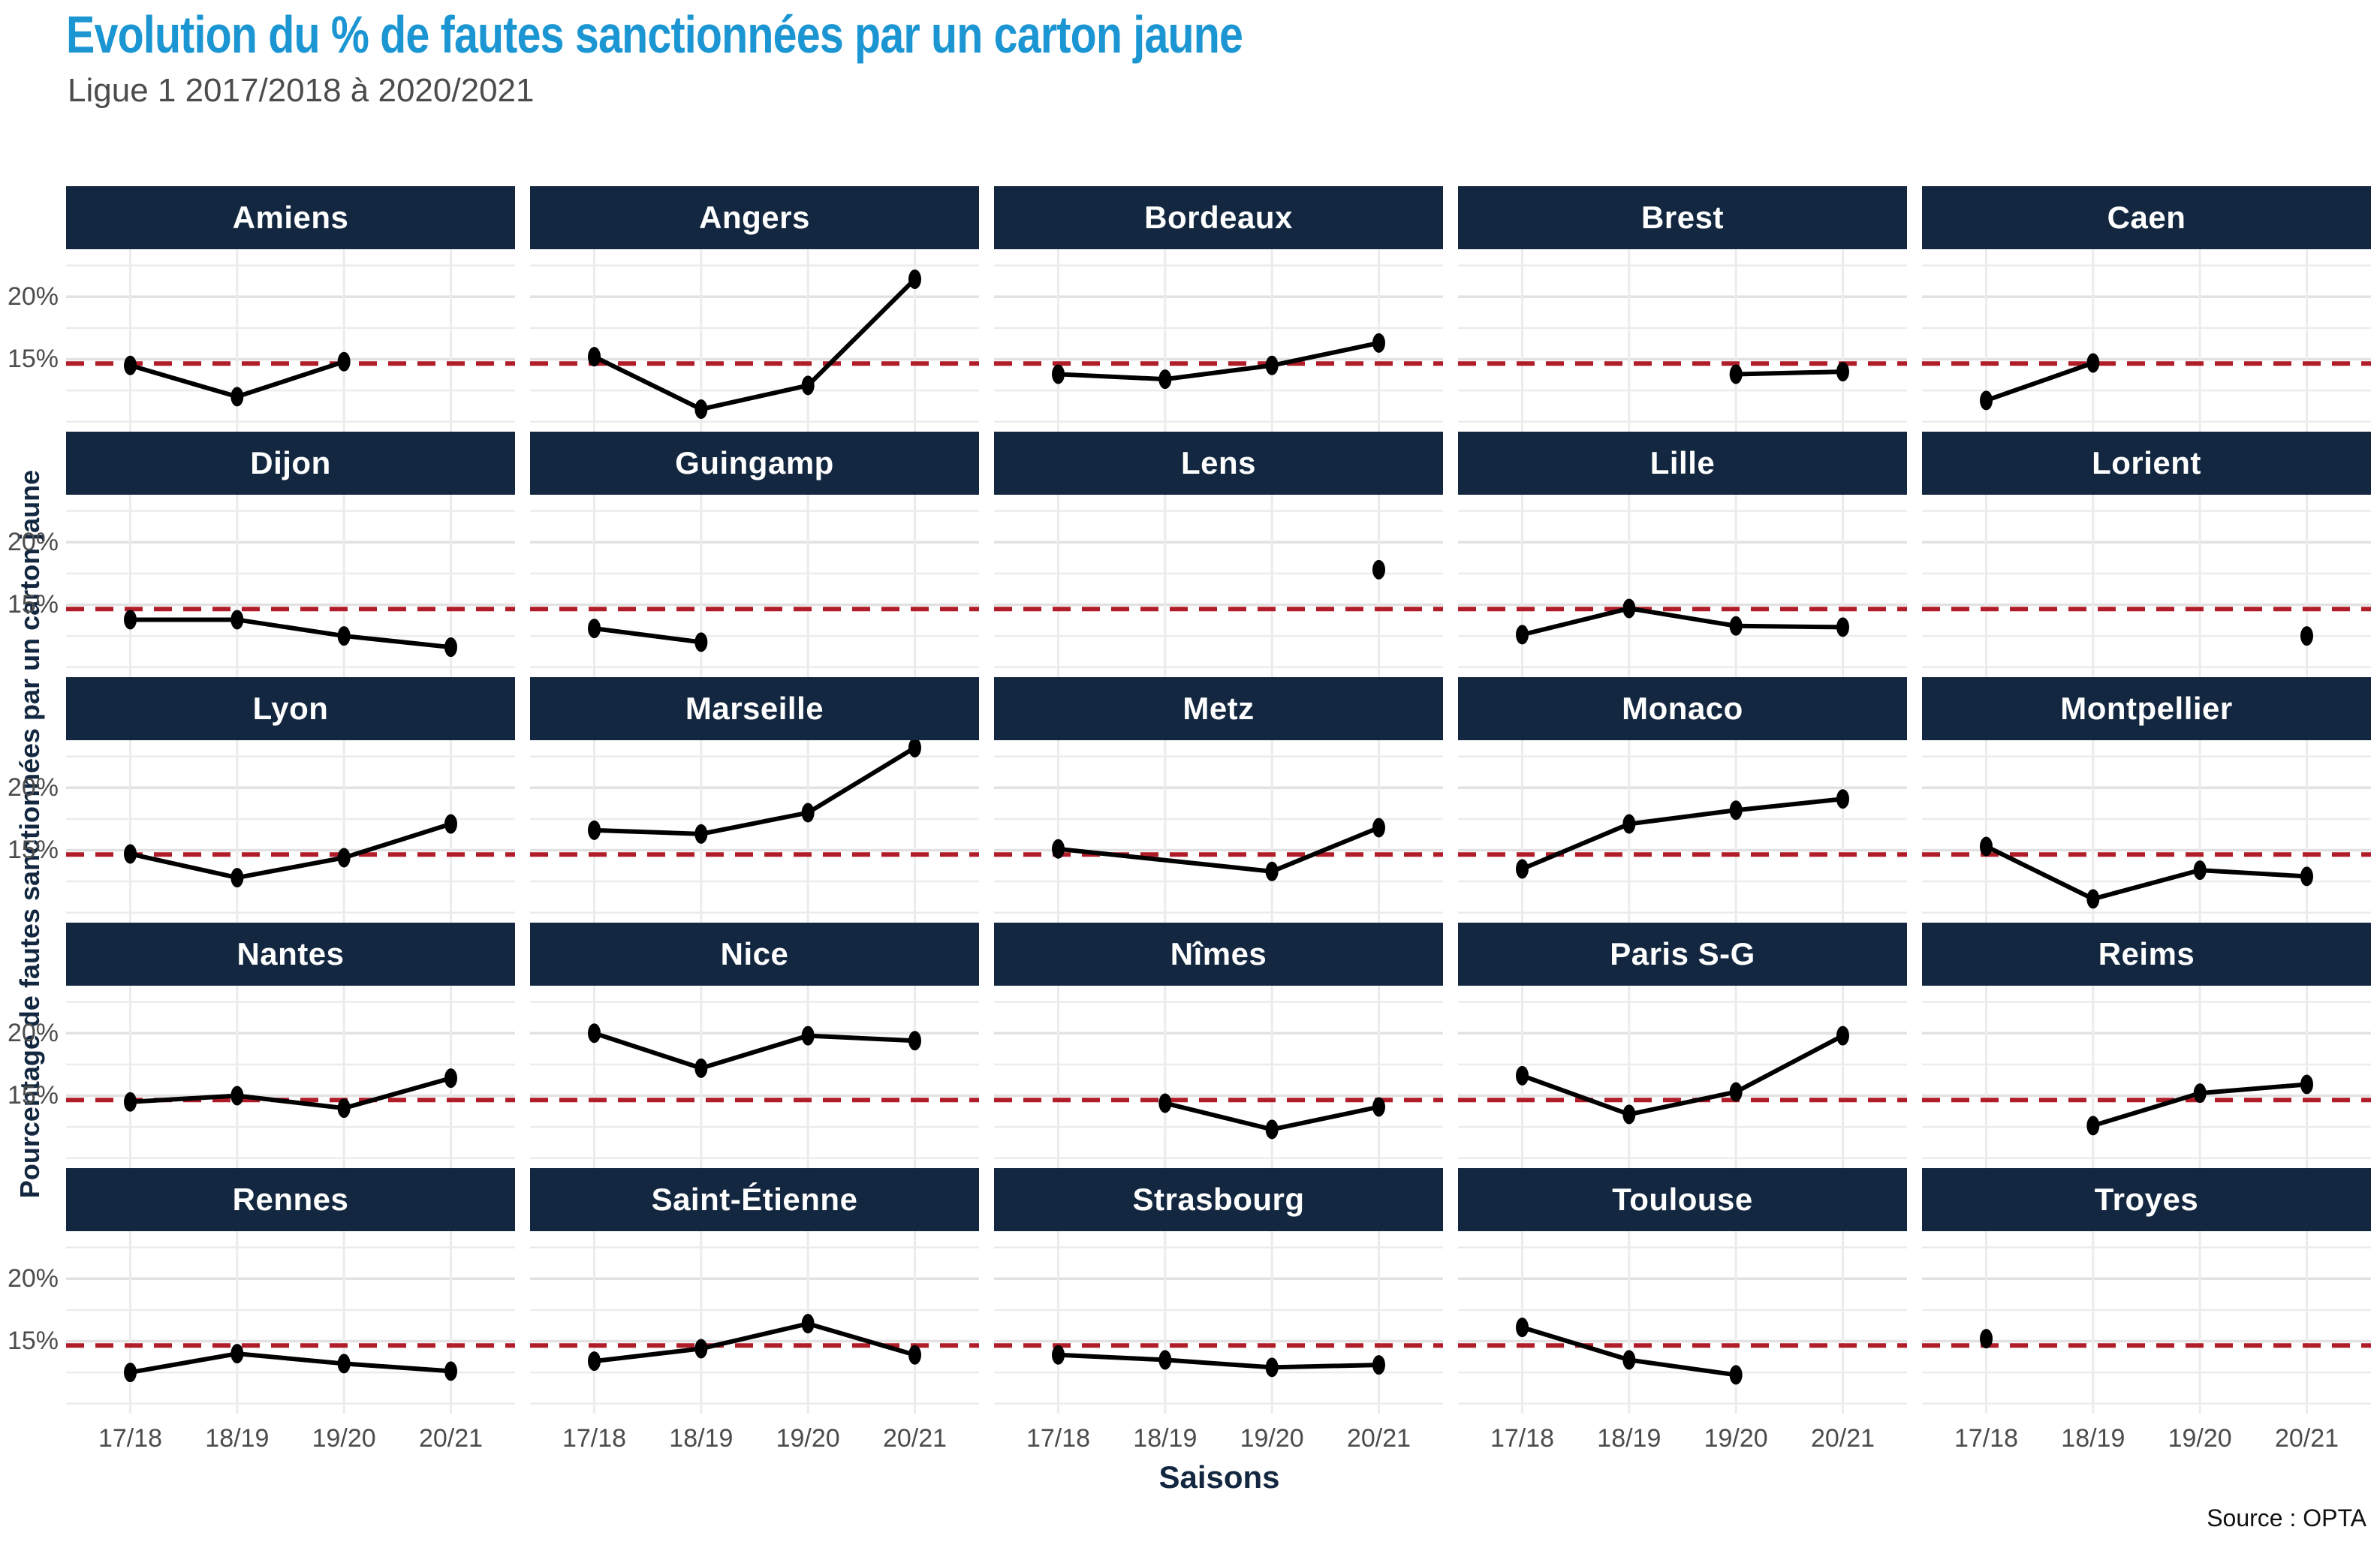  Describe the element at coordinates (2146, 217) in the screenshot. I see `facet-header: Caen` at that location.